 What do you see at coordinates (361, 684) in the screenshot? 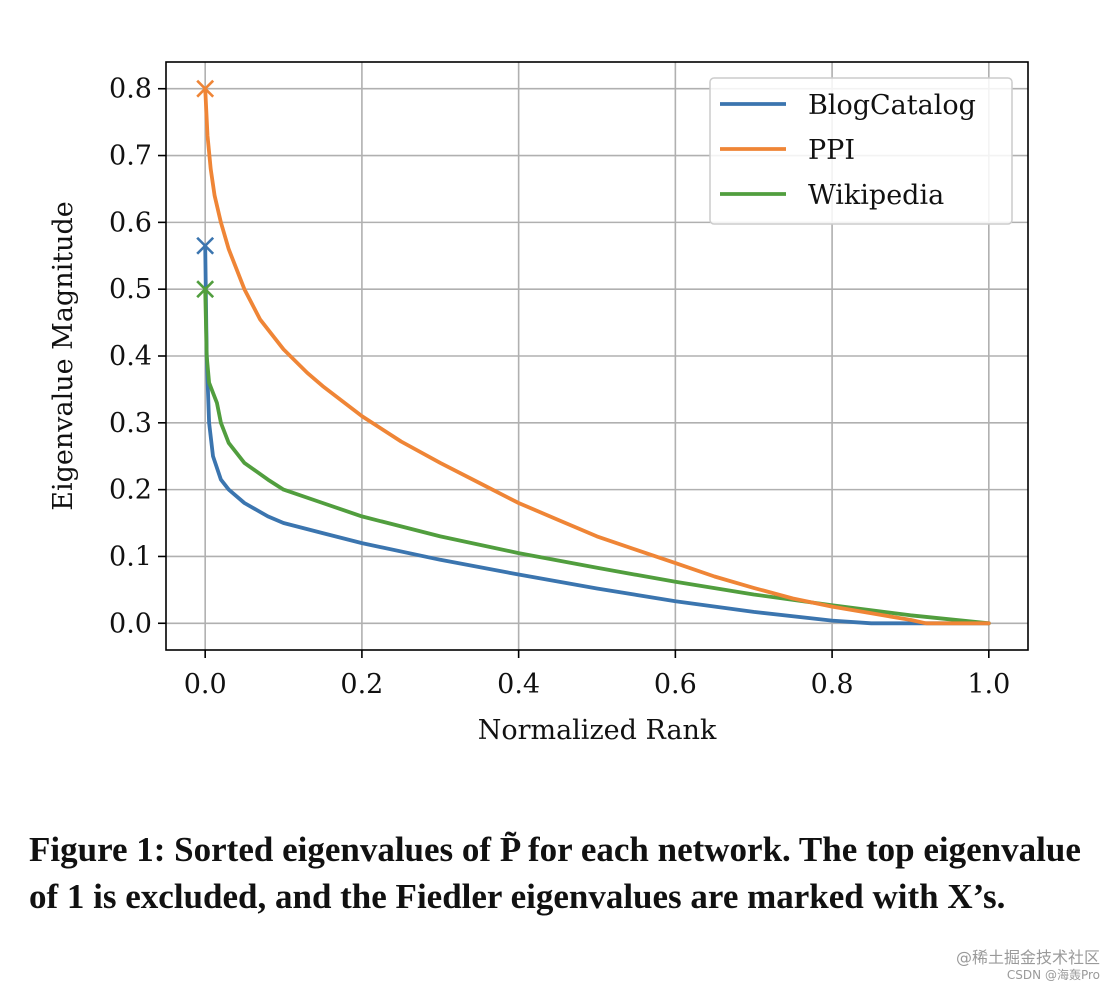
I see `x-tick-label: 0.2` at bounding box center [361, 684].